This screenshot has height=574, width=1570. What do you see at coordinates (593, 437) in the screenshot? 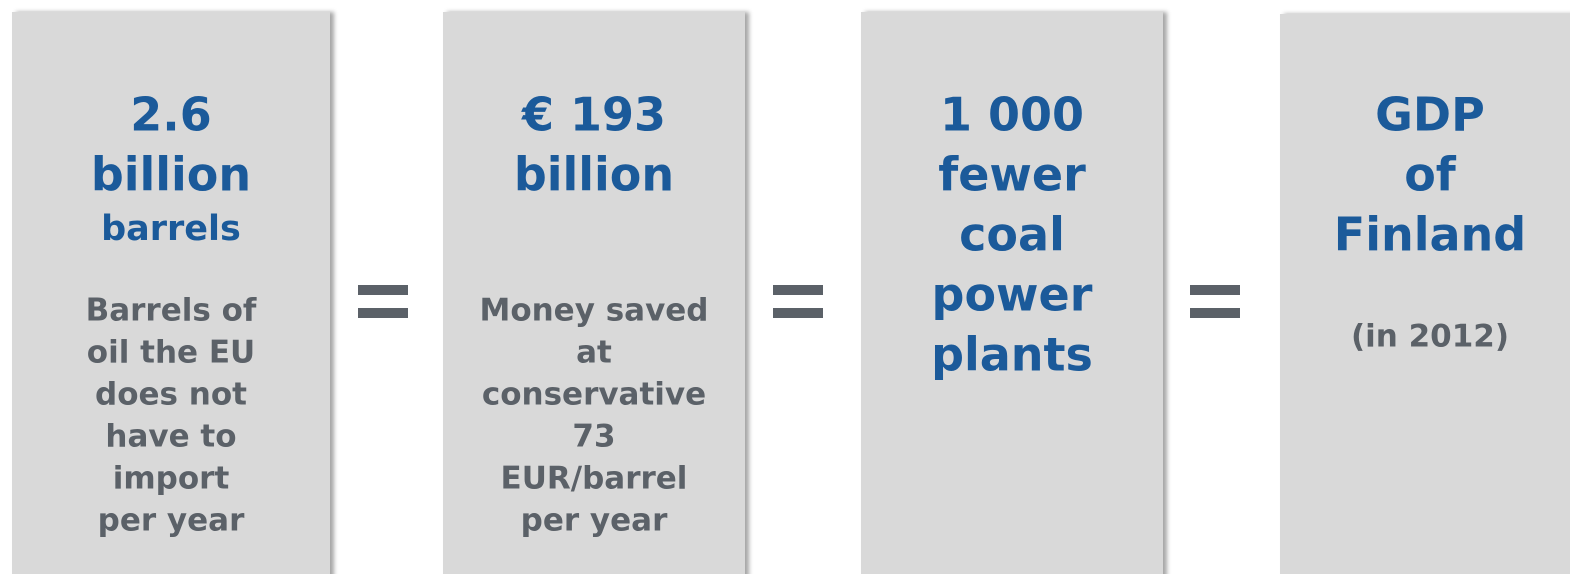
I see `description: 73` at bounding box center [593, 437].